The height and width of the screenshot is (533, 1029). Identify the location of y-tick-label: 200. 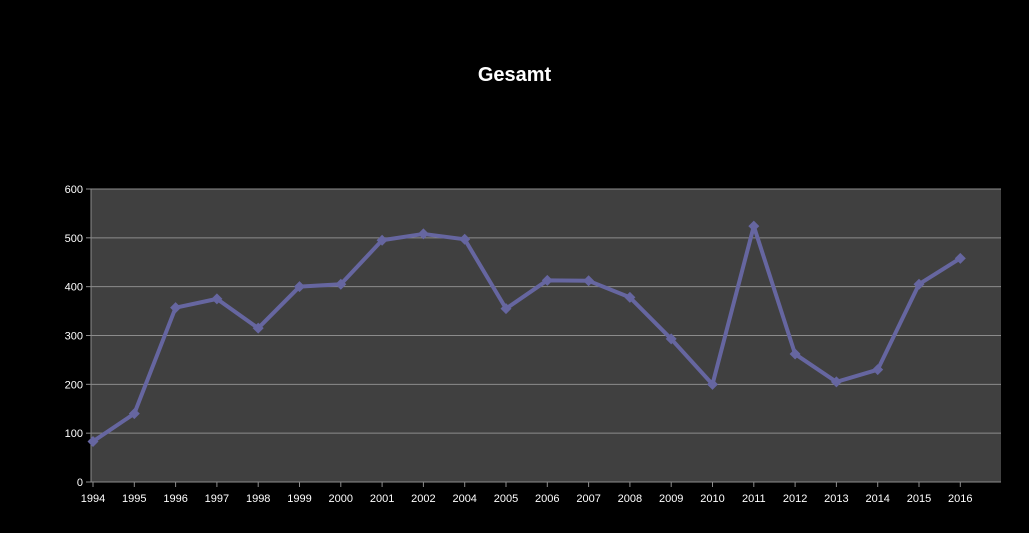
(74, 385).